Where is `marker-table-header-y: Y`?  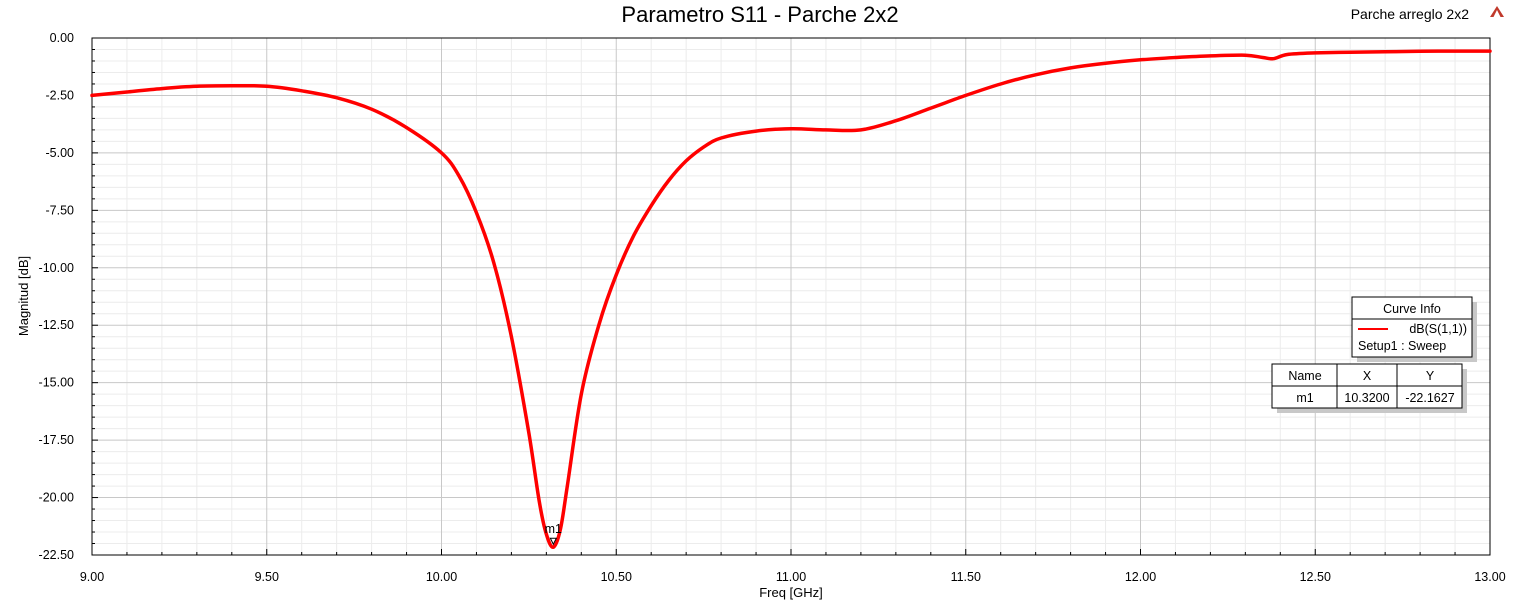 marker-table-header-y: Y is located at coordinates (1430, 376).